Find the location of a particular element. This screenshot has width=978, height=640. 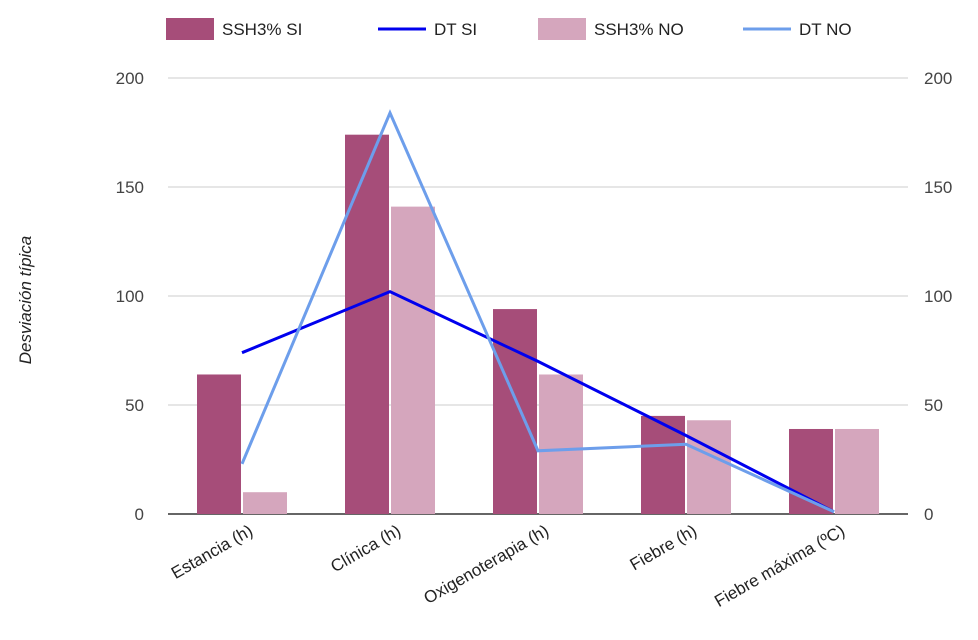

x-tick-fiebre-h: Fiebre (h) is located at coordinates (663, 547).